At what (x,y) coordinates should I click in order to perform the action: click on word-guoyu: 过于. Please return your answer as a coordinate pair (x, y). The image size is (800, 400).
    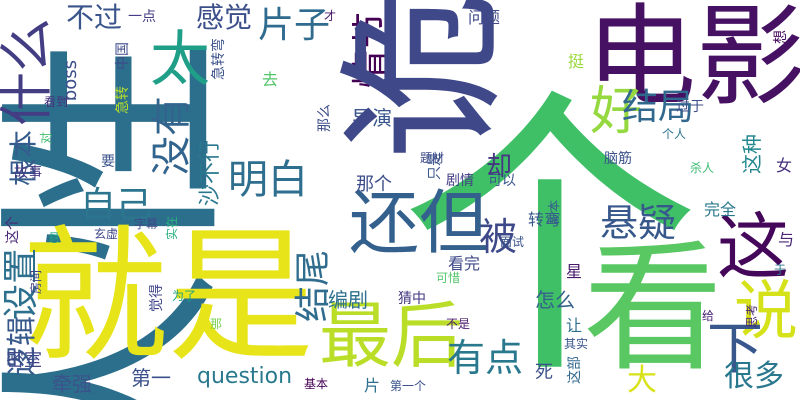
    Looking at the image, I should click on (690, 107).